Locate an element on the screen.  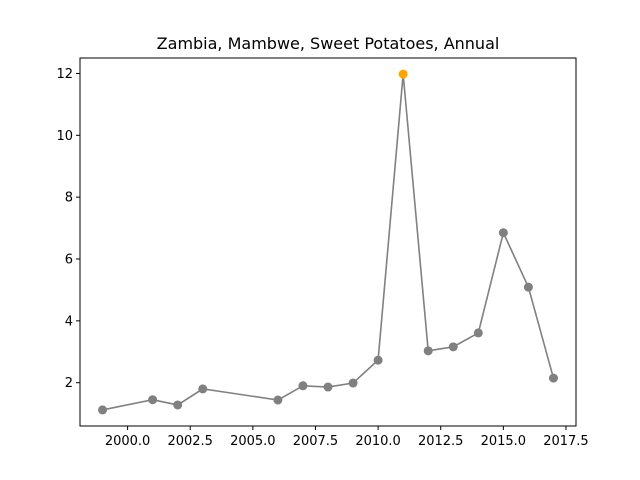
y-tick-label: 2 is located at coordinates (69, 383).